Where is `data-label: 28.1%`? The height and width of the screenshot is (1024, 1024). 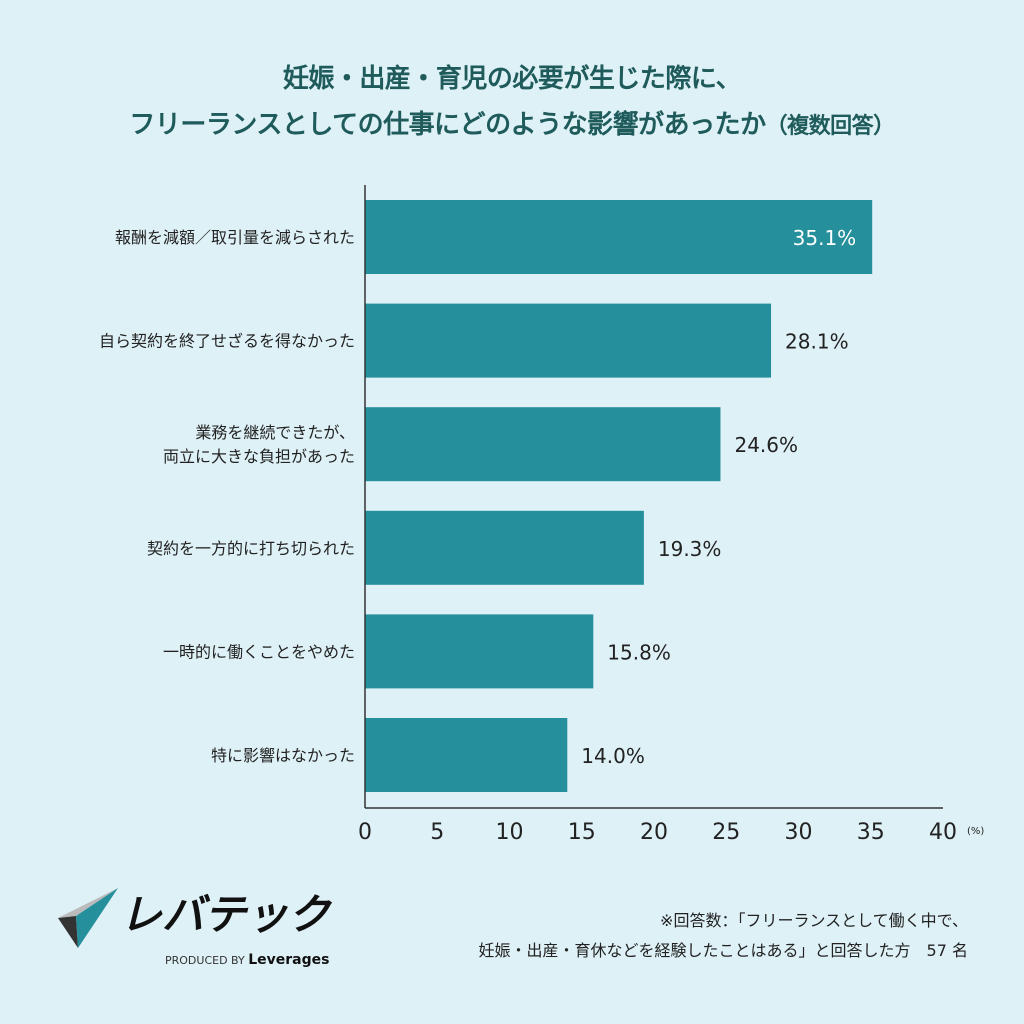
data-label: 28.1% is located at coordinates (817, 342).